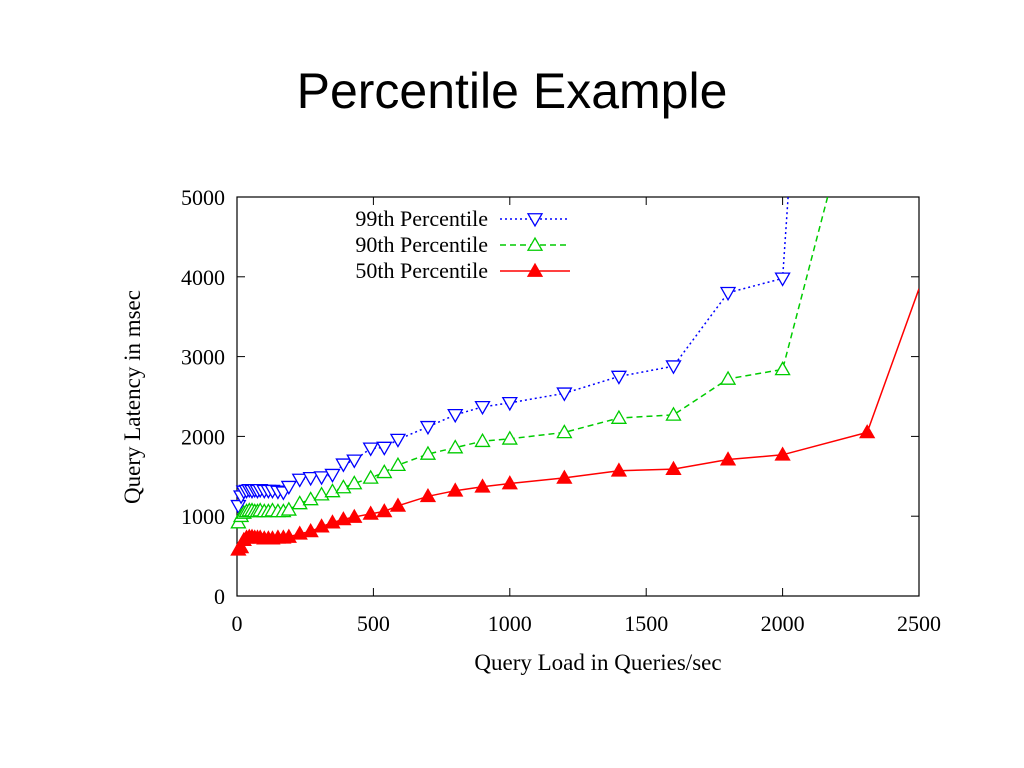  Describe the element at coordinates (421, 244) in the screenshot. I see `legend-label: 90th Percentile` at that location.